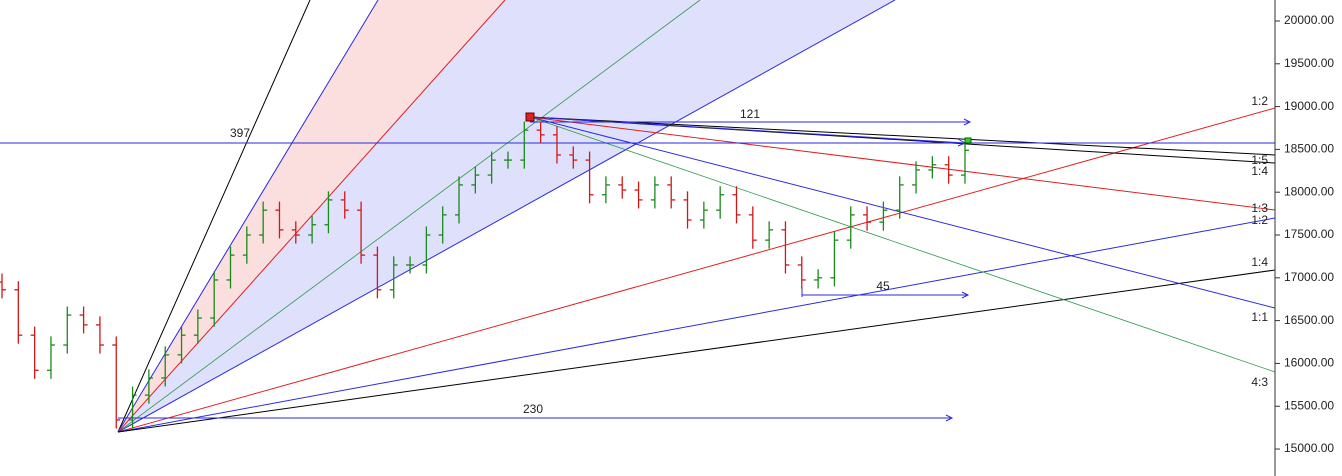 The width and height of the screenshot is (1342, 476). What do you see at coordinates (1259, 160) in the screenshot?
I see `annotation: 1:5` at bounding box center [1259, 160].